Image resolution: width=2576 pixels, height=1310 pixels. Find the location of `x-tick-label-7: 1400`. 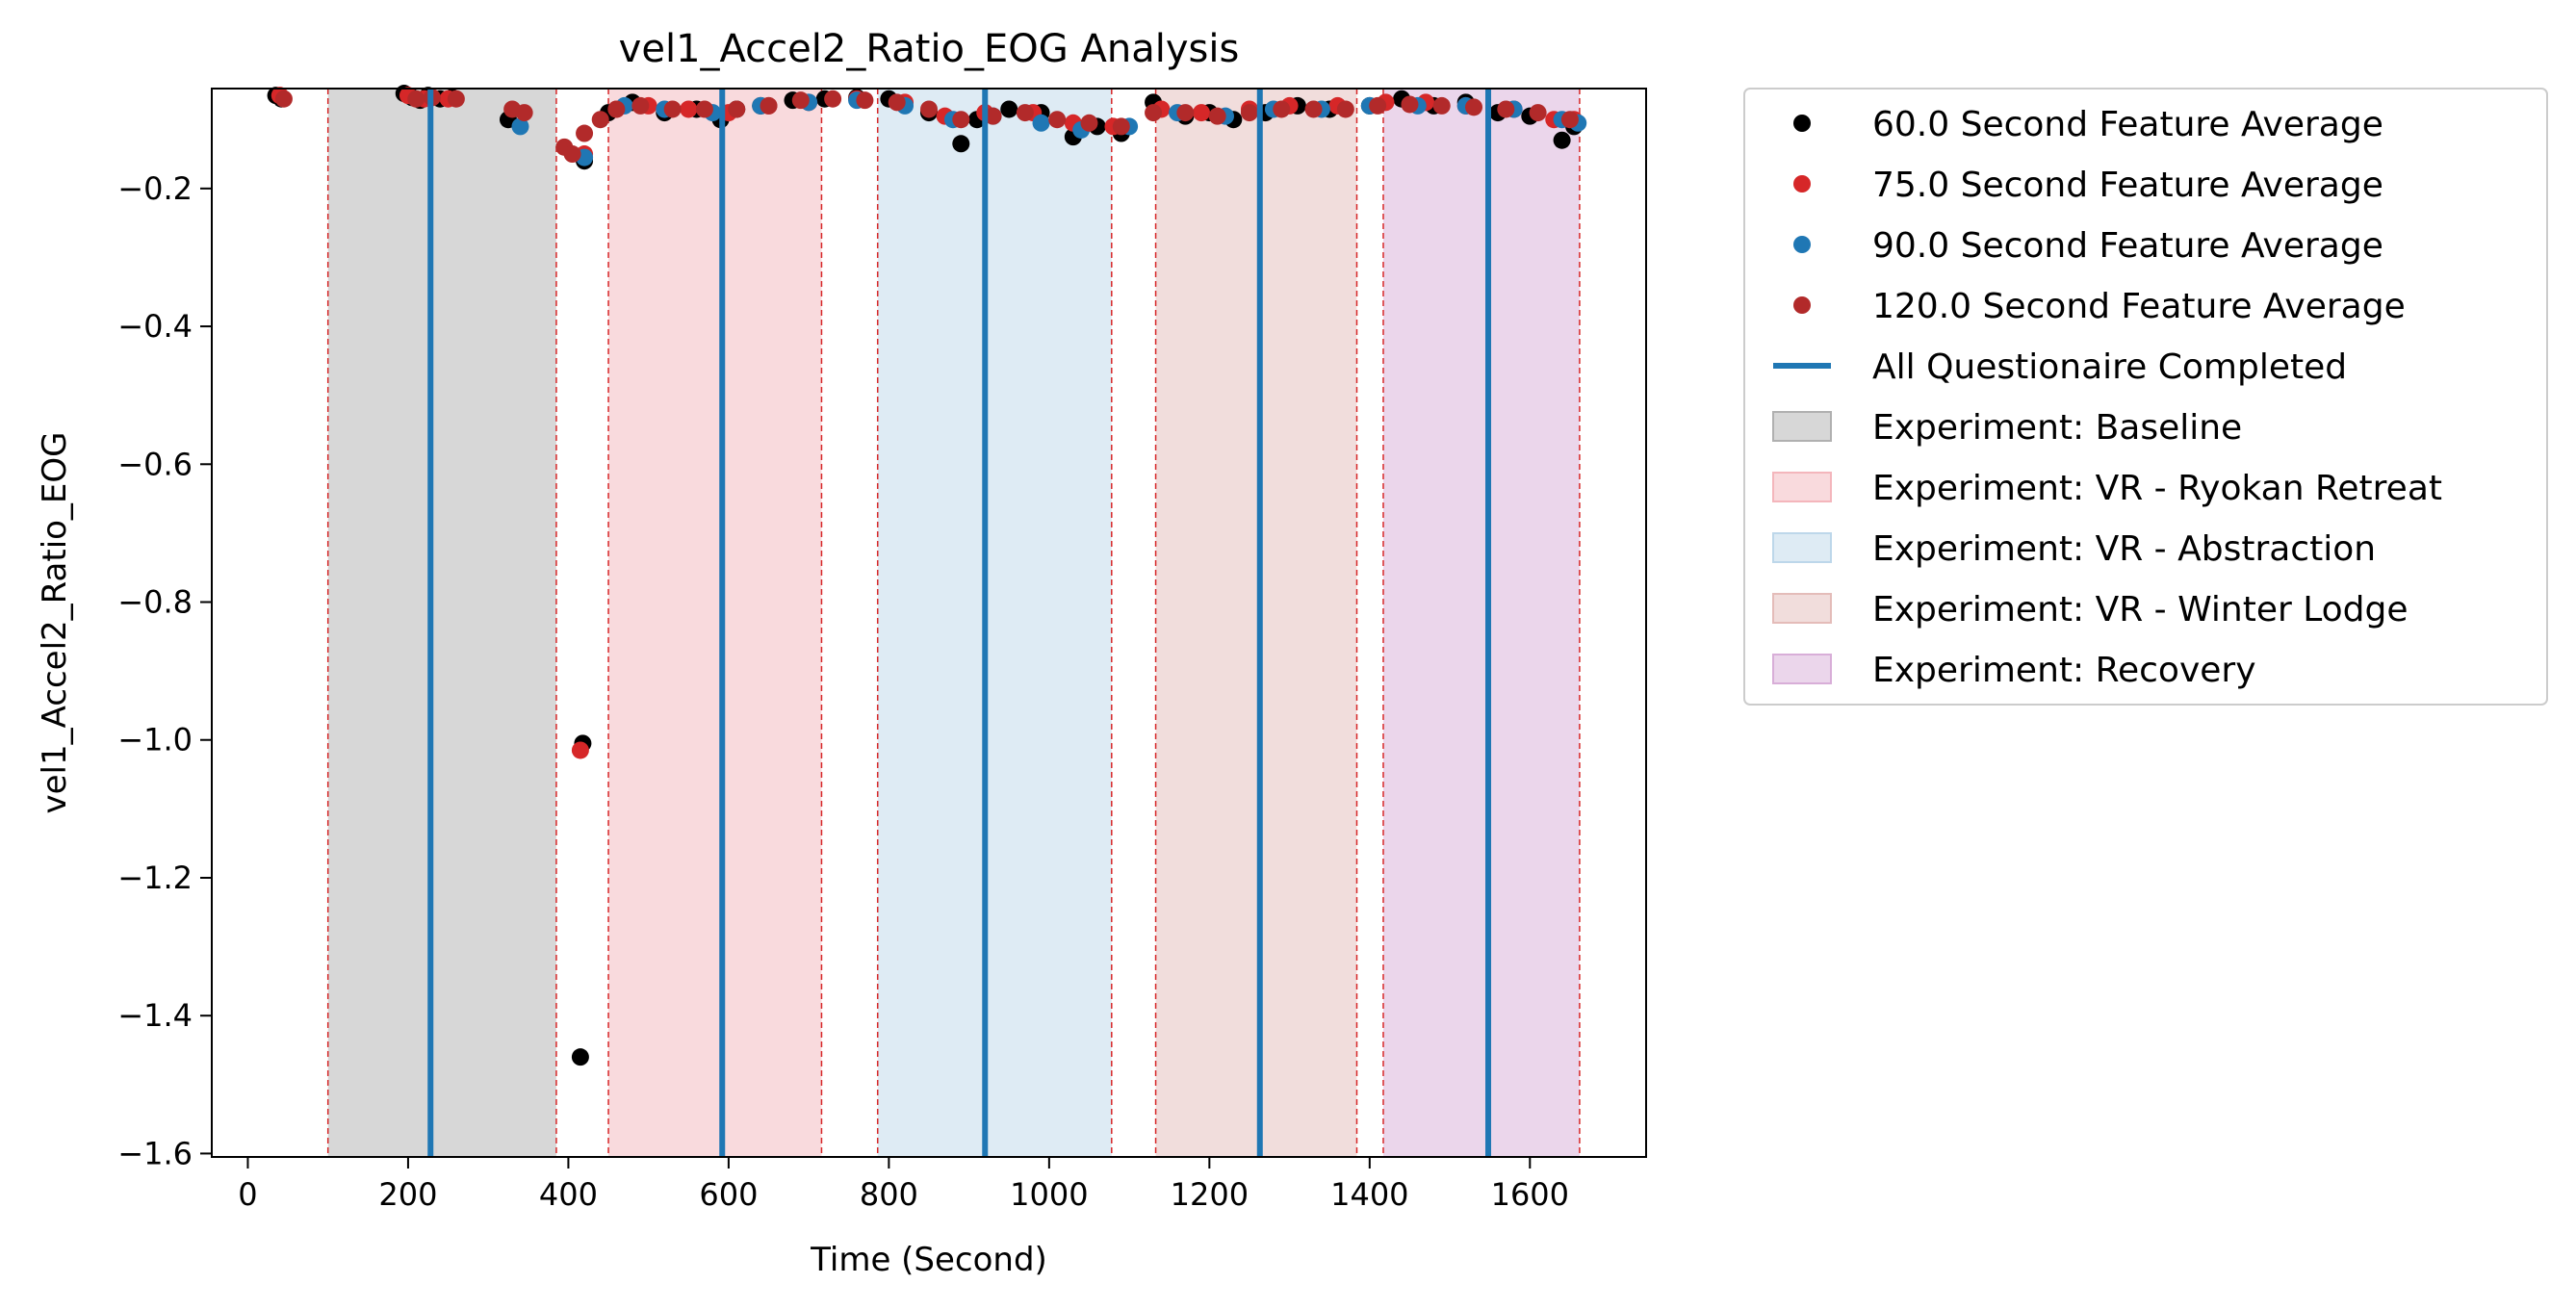

x-tick-label-7: 1400 is located at coordinates (1369, 1194).